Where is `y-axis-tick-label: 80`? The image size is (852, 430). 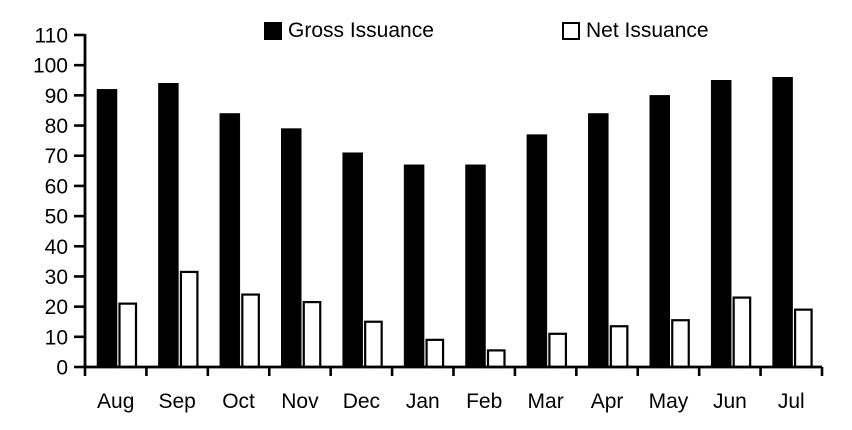
y-axis-tick-label: 80 is located at coordinates (56, 126).